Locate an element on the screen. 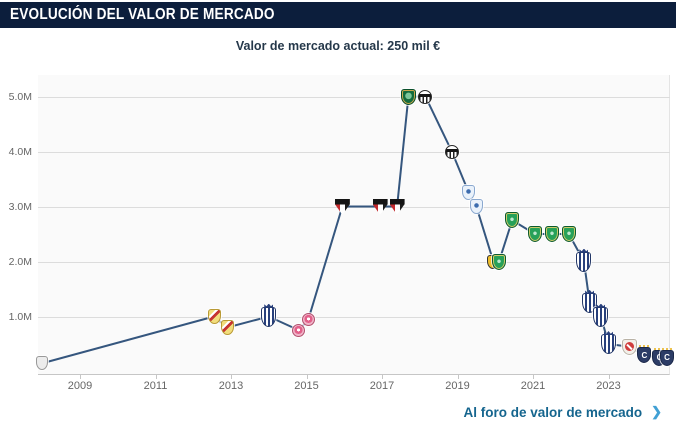 The image size is (676, 432). market-value-forum-link: Al foro de valor de mercado ❯ is located at coordinates (563, 412).